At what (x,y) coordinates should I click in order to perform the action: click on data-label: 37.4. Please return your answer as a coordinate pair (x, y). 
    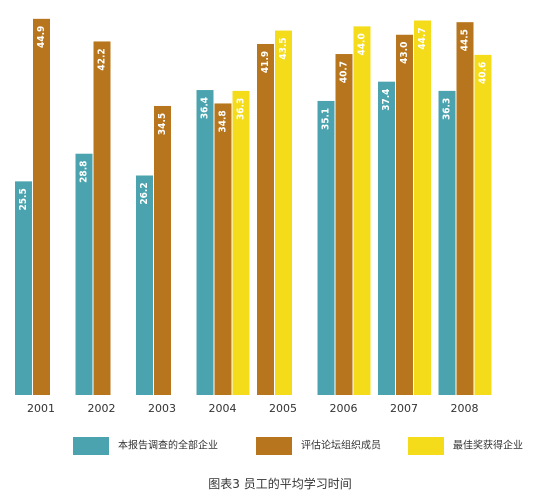
    Looking at the image, I should click on (386, 100).